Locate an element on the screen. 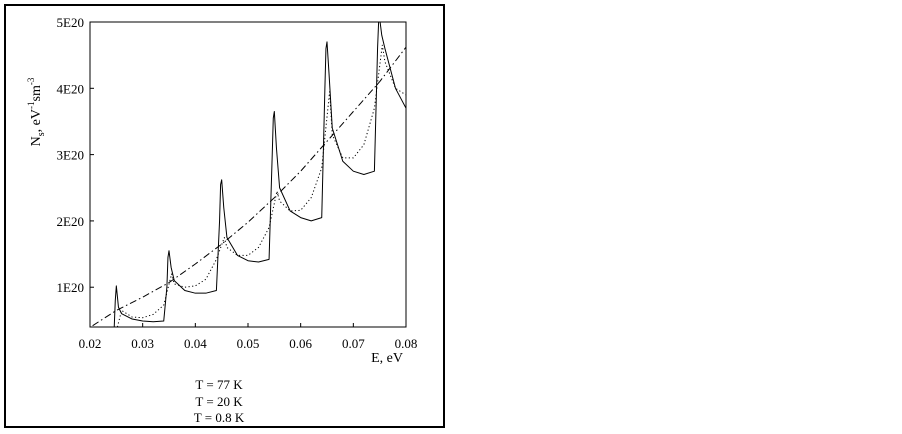 Image resolution: width=902 pixels, height=434 pixels. y-axis-ticks: 1E20 2E20 3E20 4E20 5E20 is located at coordinates (75, 155).